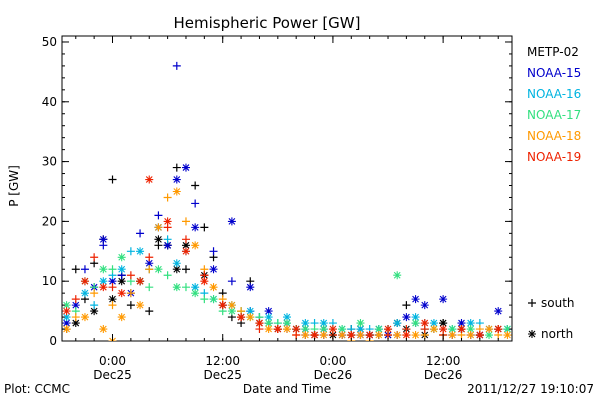 This screenshot has width=600, height=400. I want to click on legend-series-label: NOAA-15, so click(554, 73).